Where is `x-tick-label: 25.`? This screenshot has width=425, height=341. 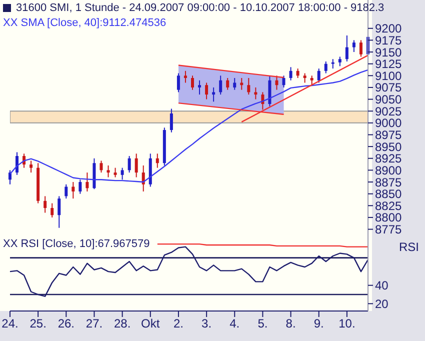 x-tick-label: 25. is located at coordinates (38, 323).